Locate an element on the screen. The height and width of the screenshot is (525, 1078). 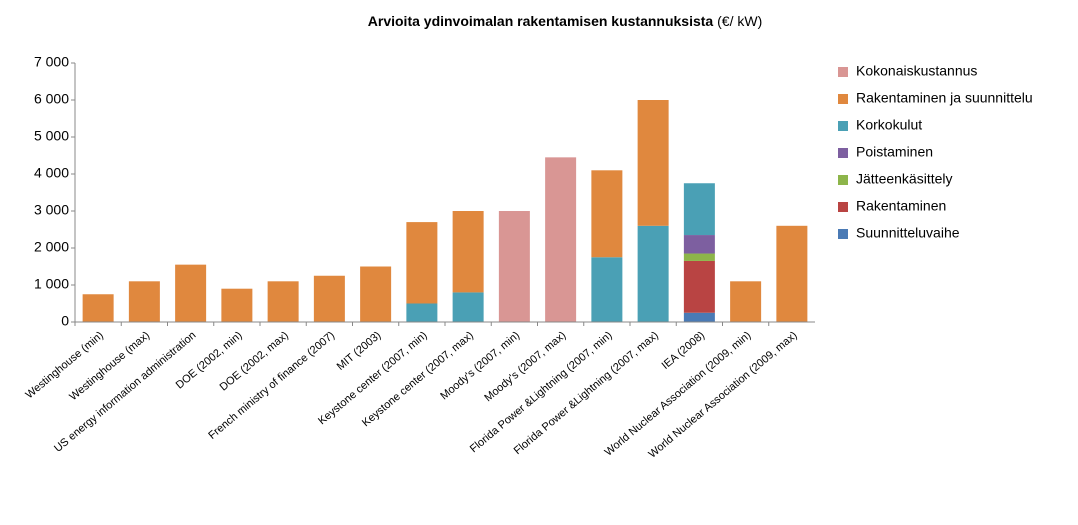
y-tick-label: 2 000 is located at coordinates (51, 247).